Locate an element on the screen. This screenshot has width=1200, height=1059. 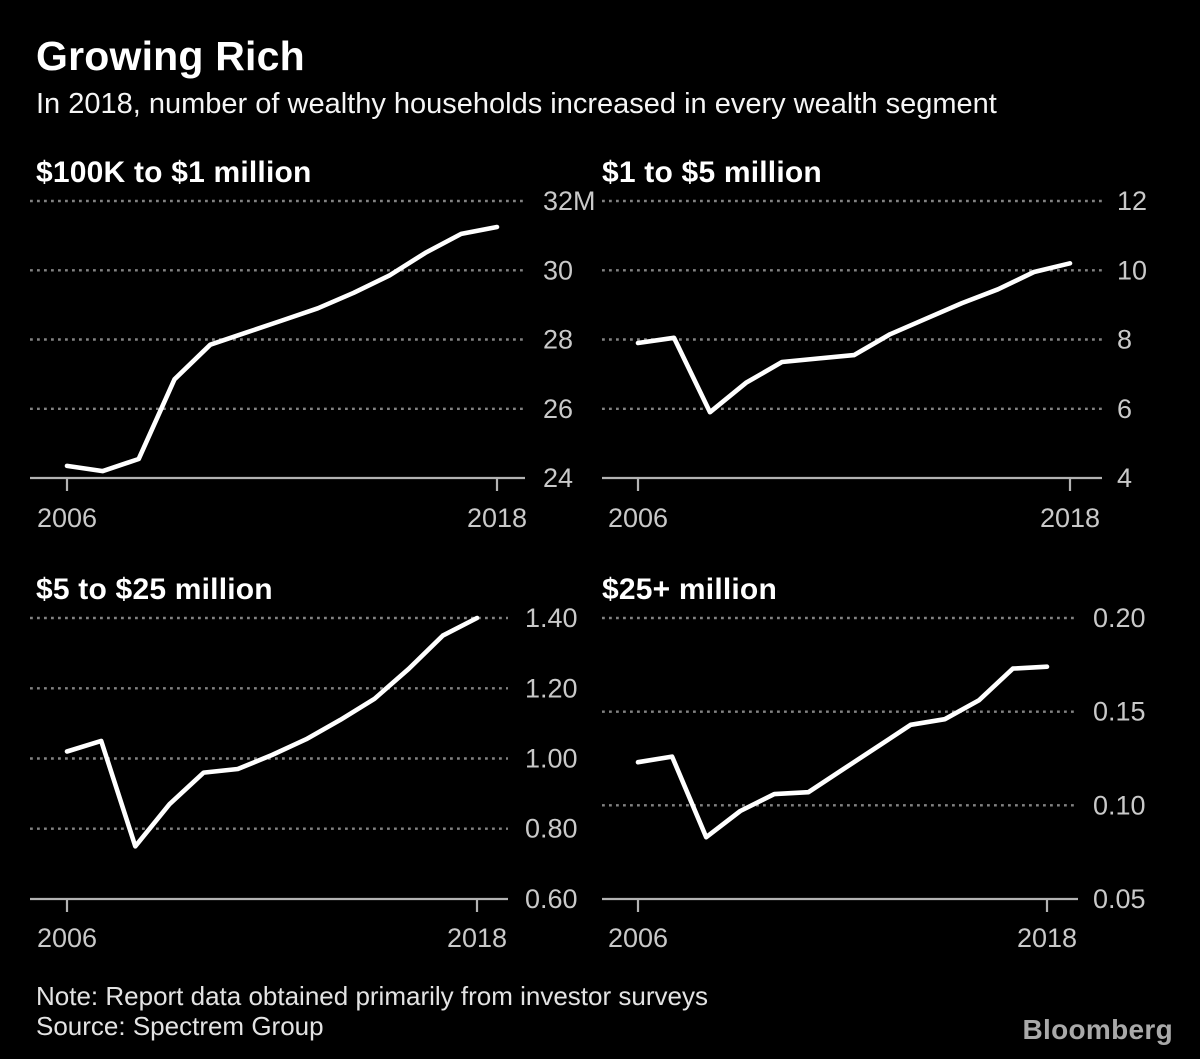
line-chart-5-to-25m: 0.60 0.80 1.00 1.20 1.40 2006 2018 is located at coordinates (304, 779).